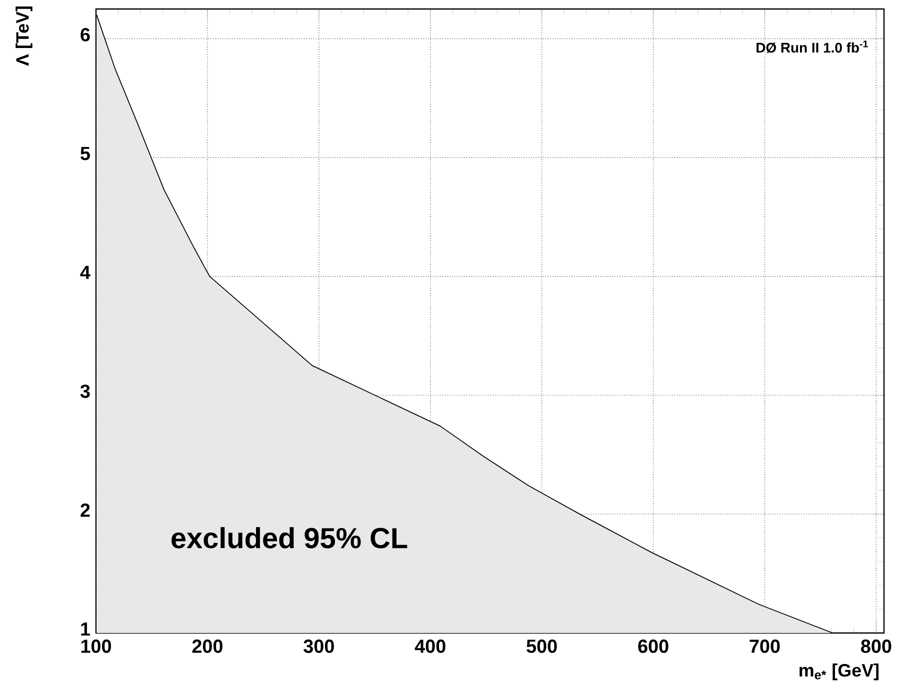  I want to click on x-tick-label: 200, so click(207, 646).